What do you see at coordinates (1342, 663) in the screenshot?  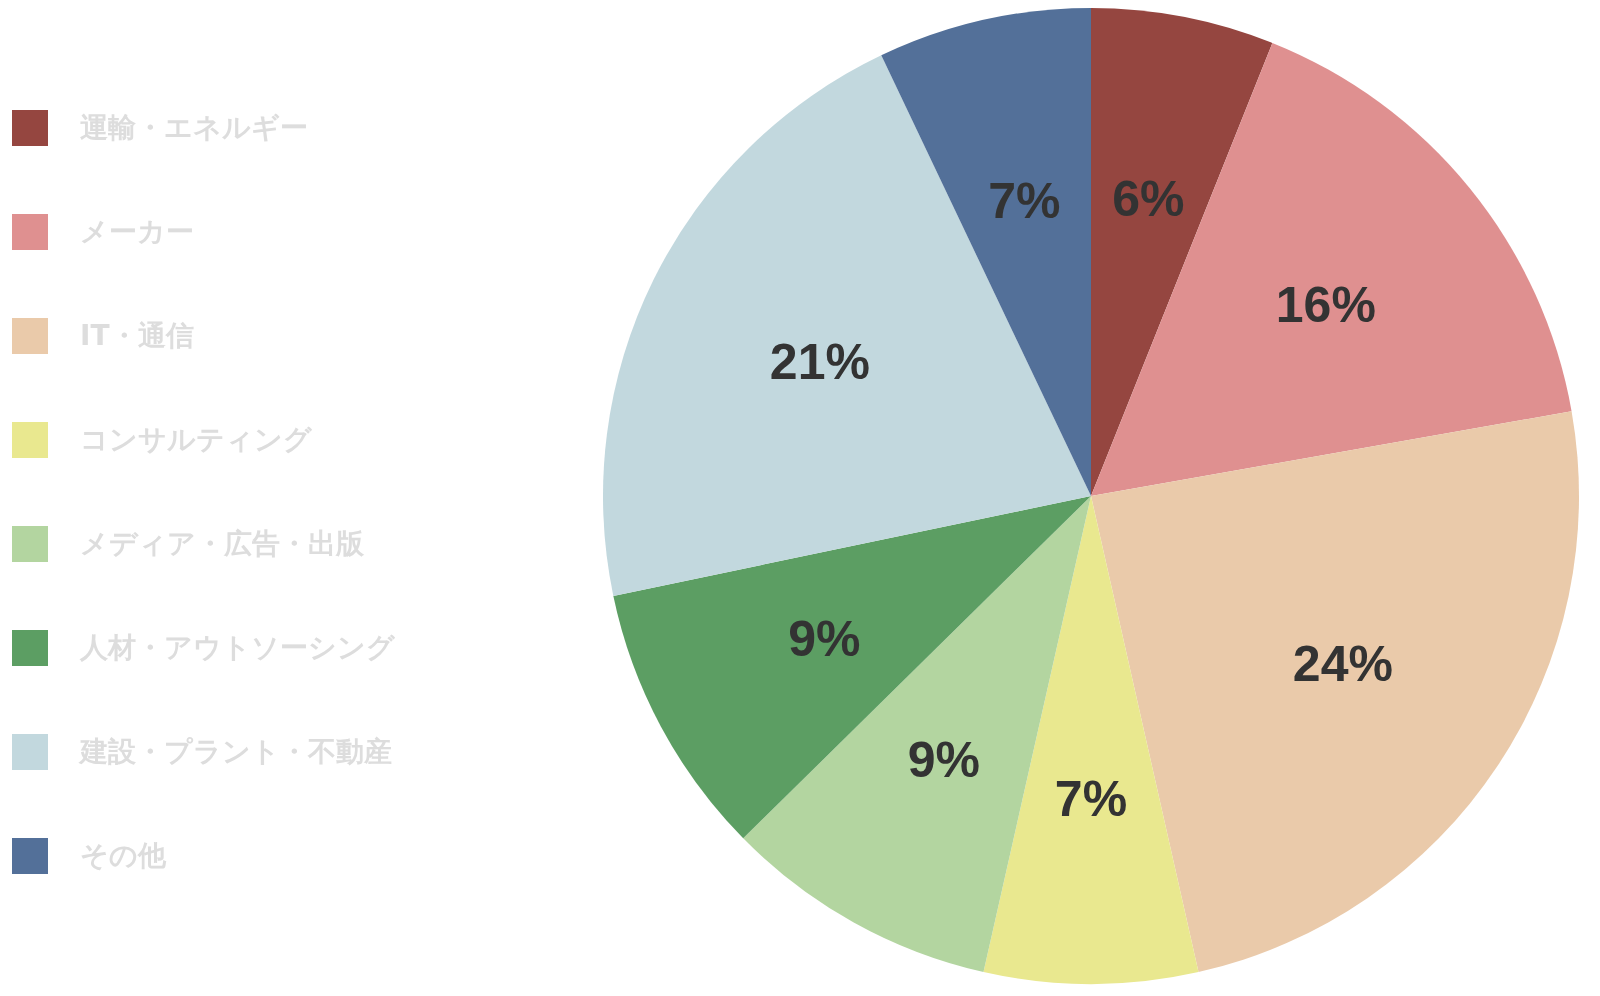 I see `data-label: 24%` at bounding box center [1342, 663].